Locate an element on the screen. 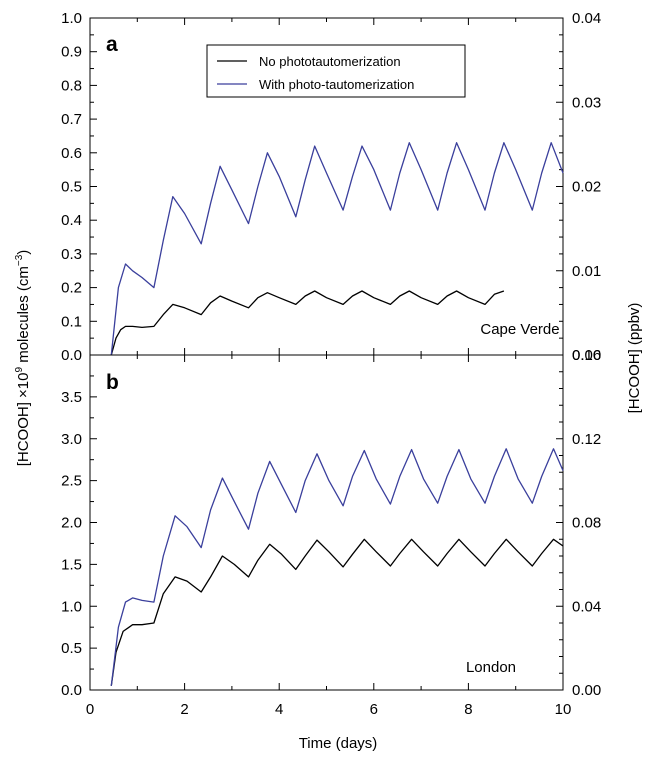 The width and height of the screenshot is (646, 758). panel-b-y-tick-label: 1.5 is located at coordinates (71, 564).